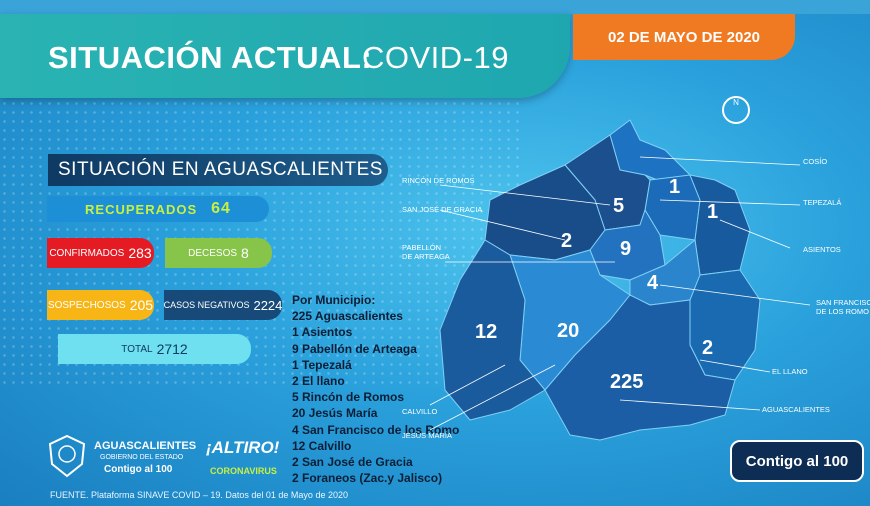  What do you see at coordinates (435, 7) in the screenshot?
I see `top-bar` at bounding box center [435, 7].